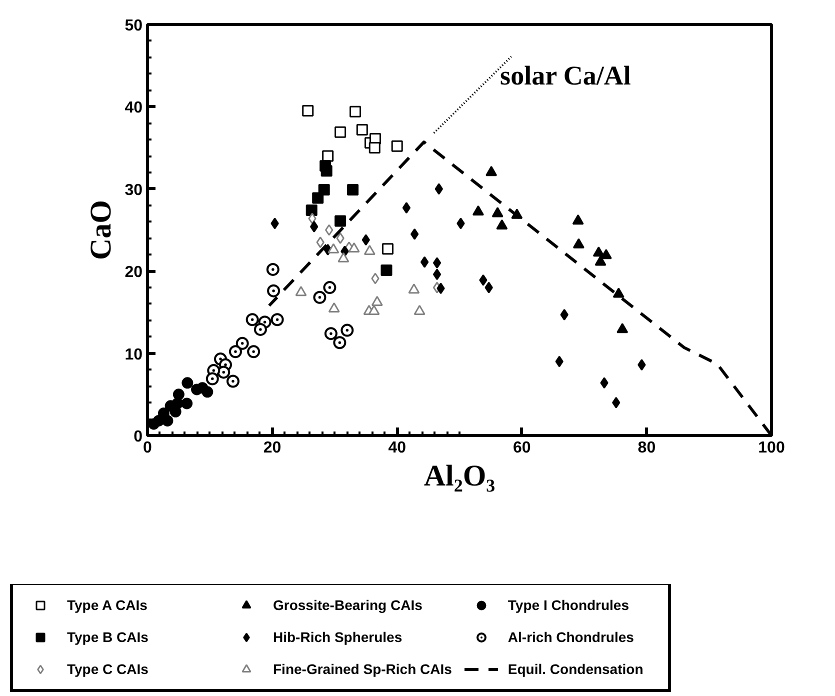  I want to click on y-axis-title: CaO, so click(101, 230).